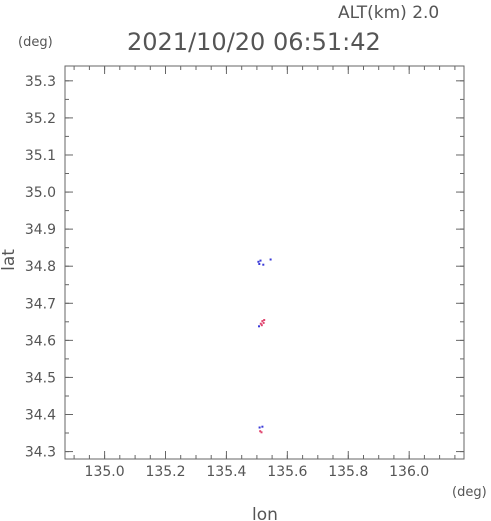 The image size is (491, 521). Describe the element at coordinates (165, 472) in the screenshot. I see `x-tick-label: 135.2` at that location.